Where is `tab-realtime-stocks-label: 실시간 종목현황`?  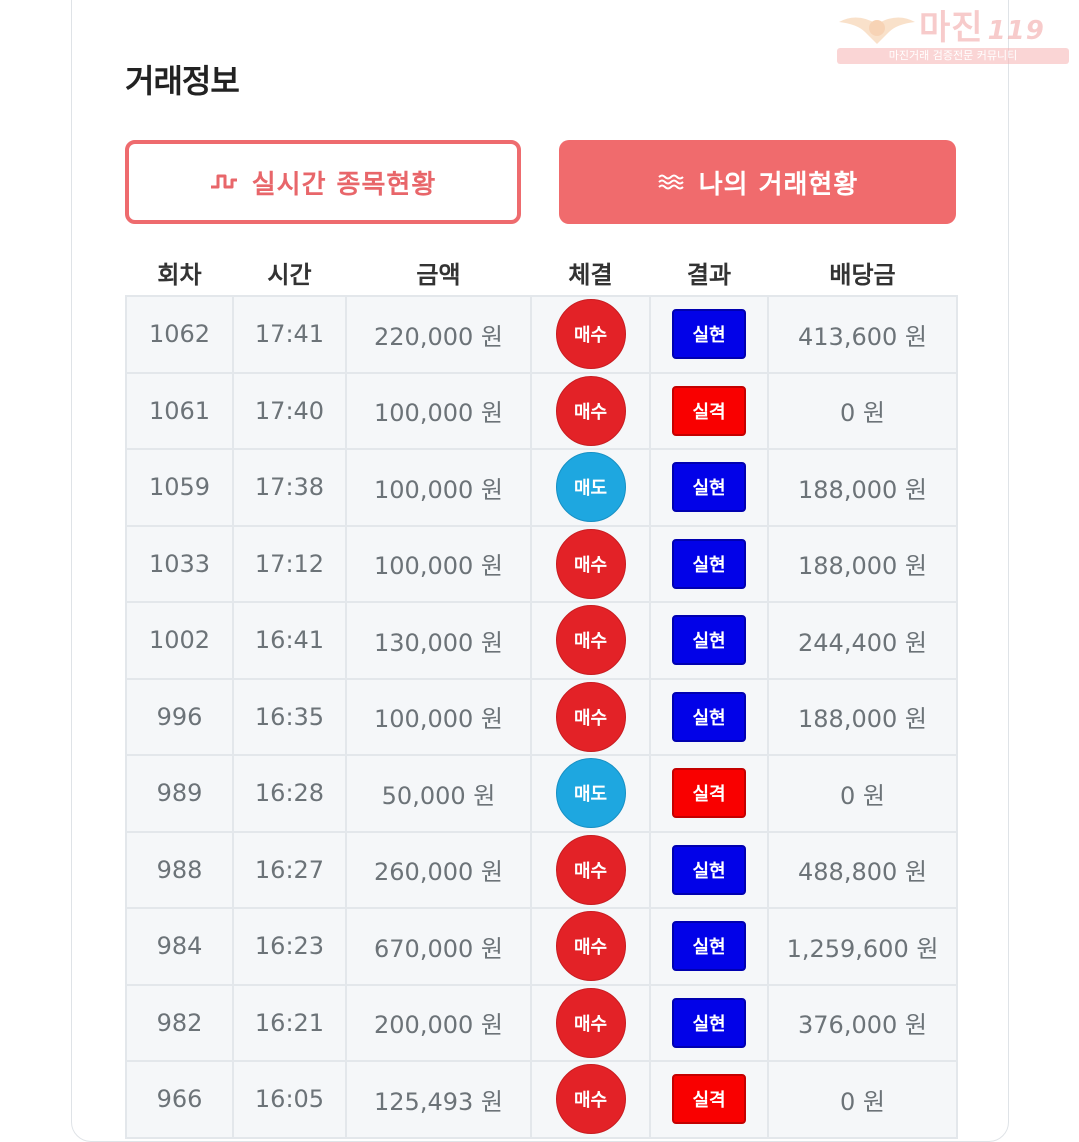 tab-realtime-stocks-label: 실시간 종목현황 is located at coordinates (344, 184).